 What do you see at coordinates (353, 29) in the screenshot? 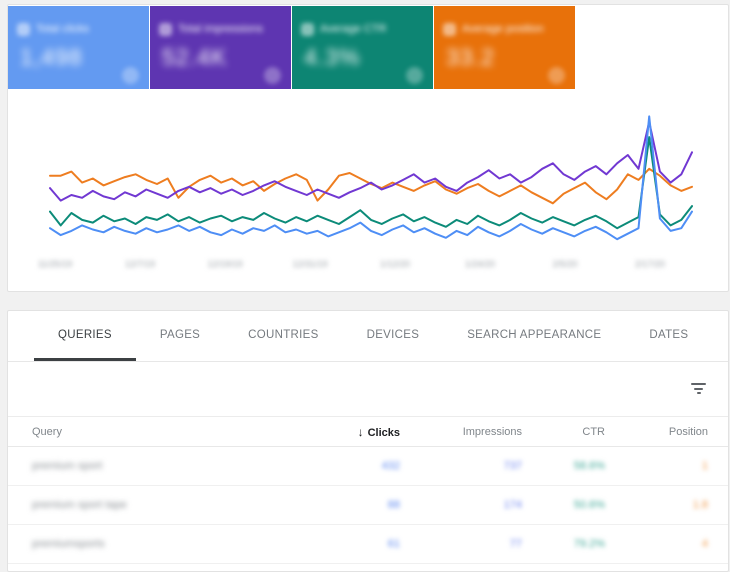
I see `metric-card-label: Average CTR` at bounding box center [353, 29].